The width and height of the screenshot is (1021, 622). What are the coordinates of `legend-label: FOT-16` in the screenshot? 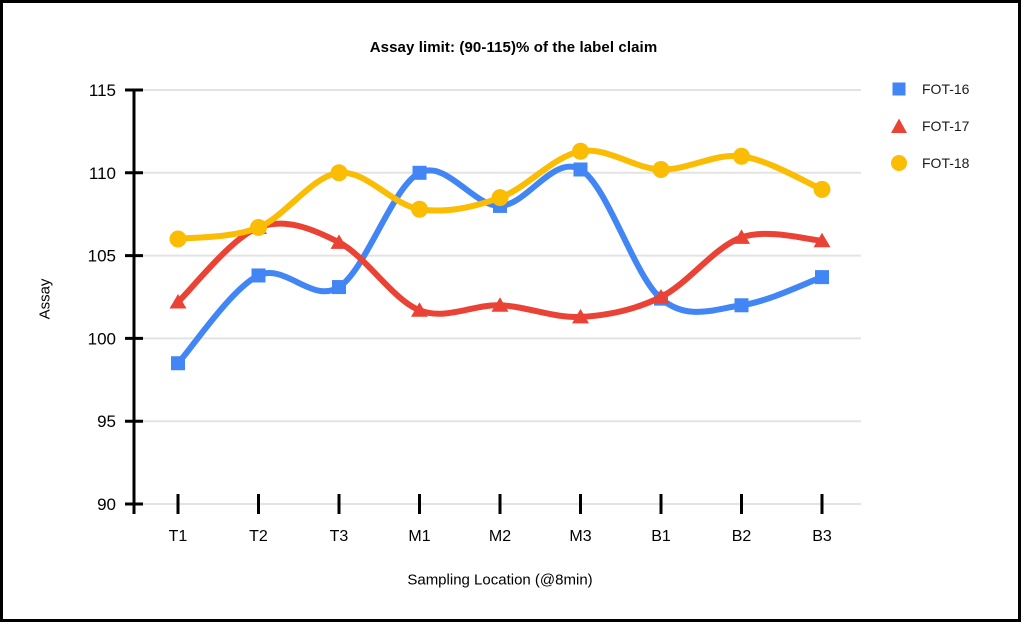 It's located at (946, 89).